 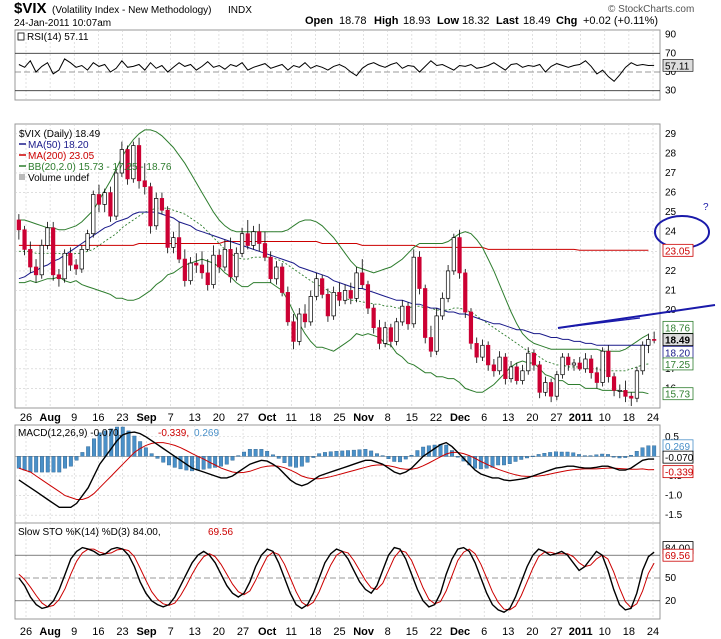 What do you see at coordinates (364, 418) in the screenshot?
I see `x-tick-label: Nov` at bounding box center [364, 418].